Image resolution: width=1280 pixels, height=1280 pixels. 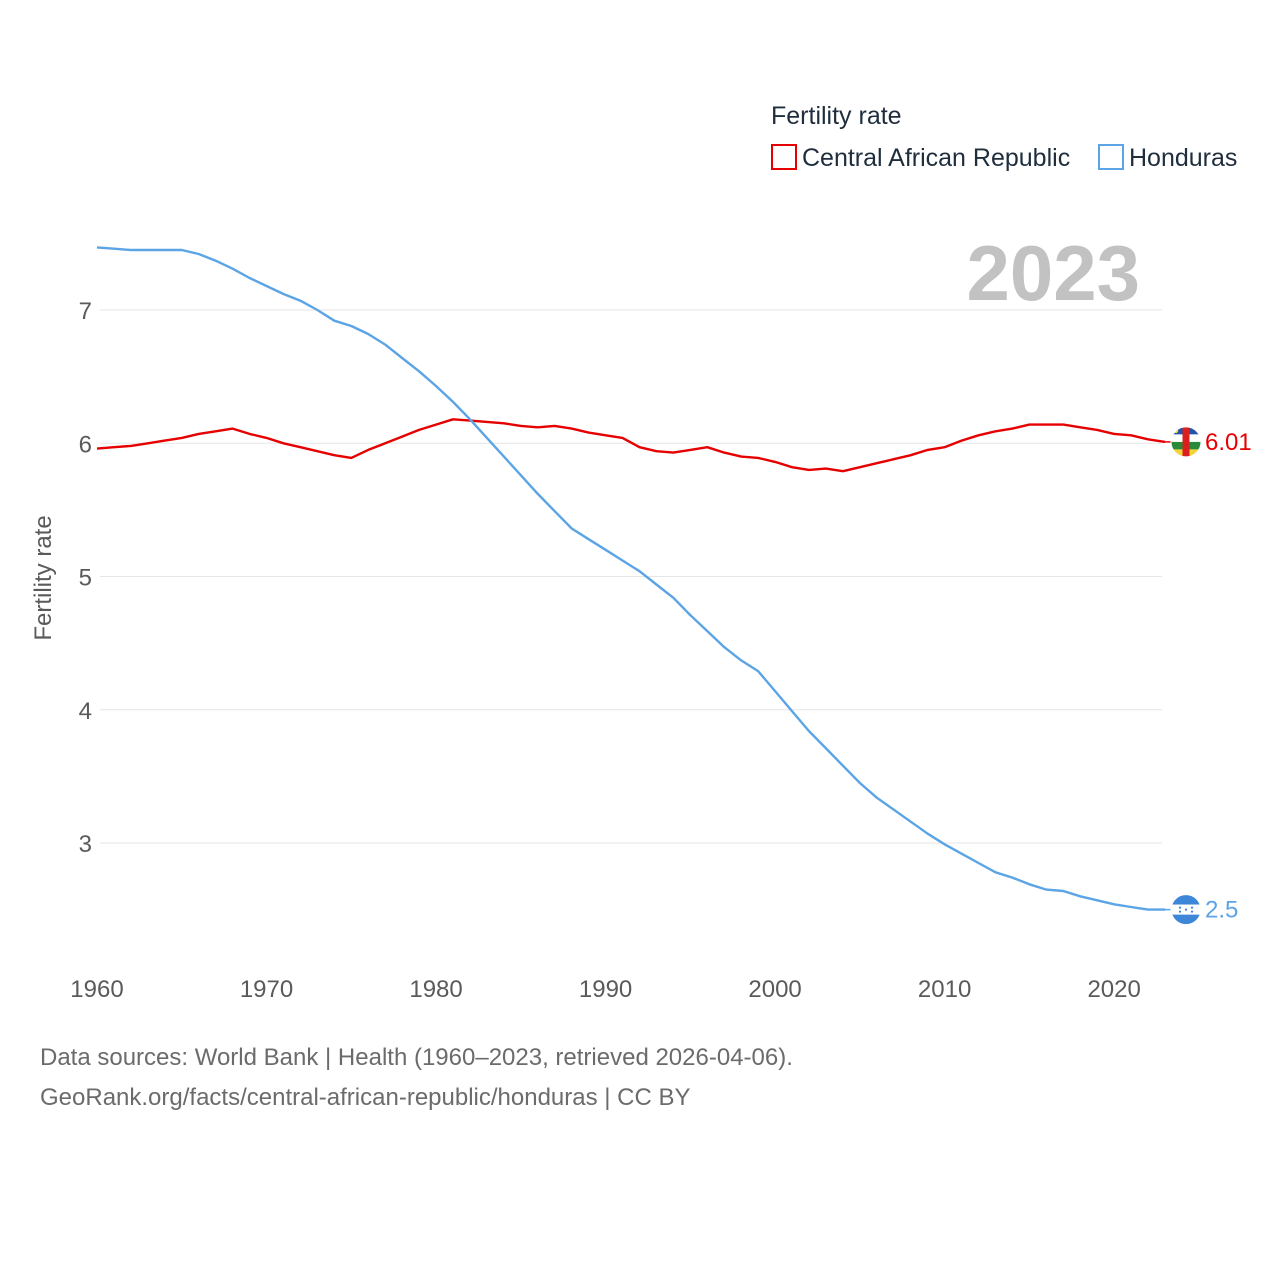 I want to click on x-tick-label: 2020, so click(x=1113, y=989).